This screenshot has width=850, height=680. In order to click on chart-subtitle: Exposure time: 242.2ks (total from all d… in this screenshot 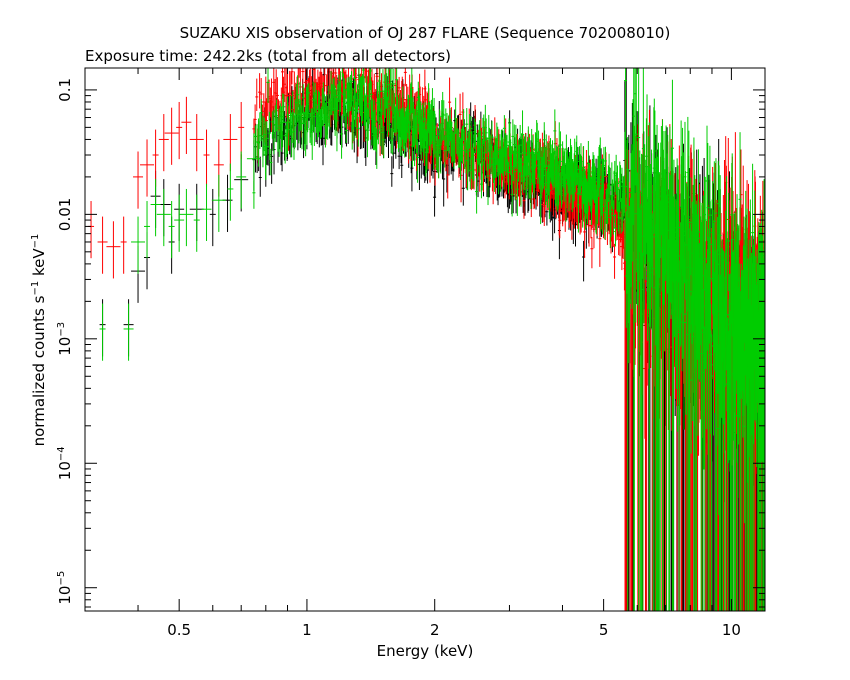, I will do `click(268, 56)`.